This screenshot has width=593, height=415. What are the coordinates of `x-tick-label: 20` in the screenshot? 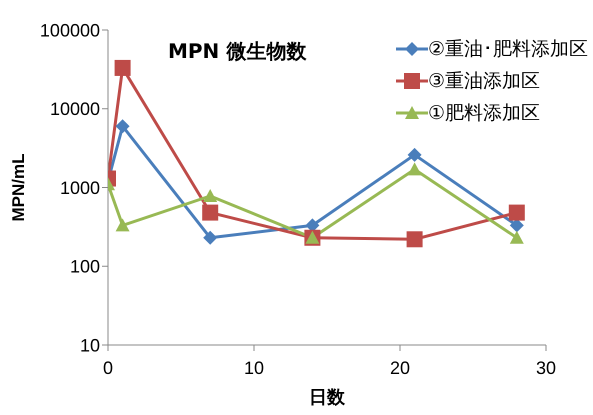 It's located at (400, 368).